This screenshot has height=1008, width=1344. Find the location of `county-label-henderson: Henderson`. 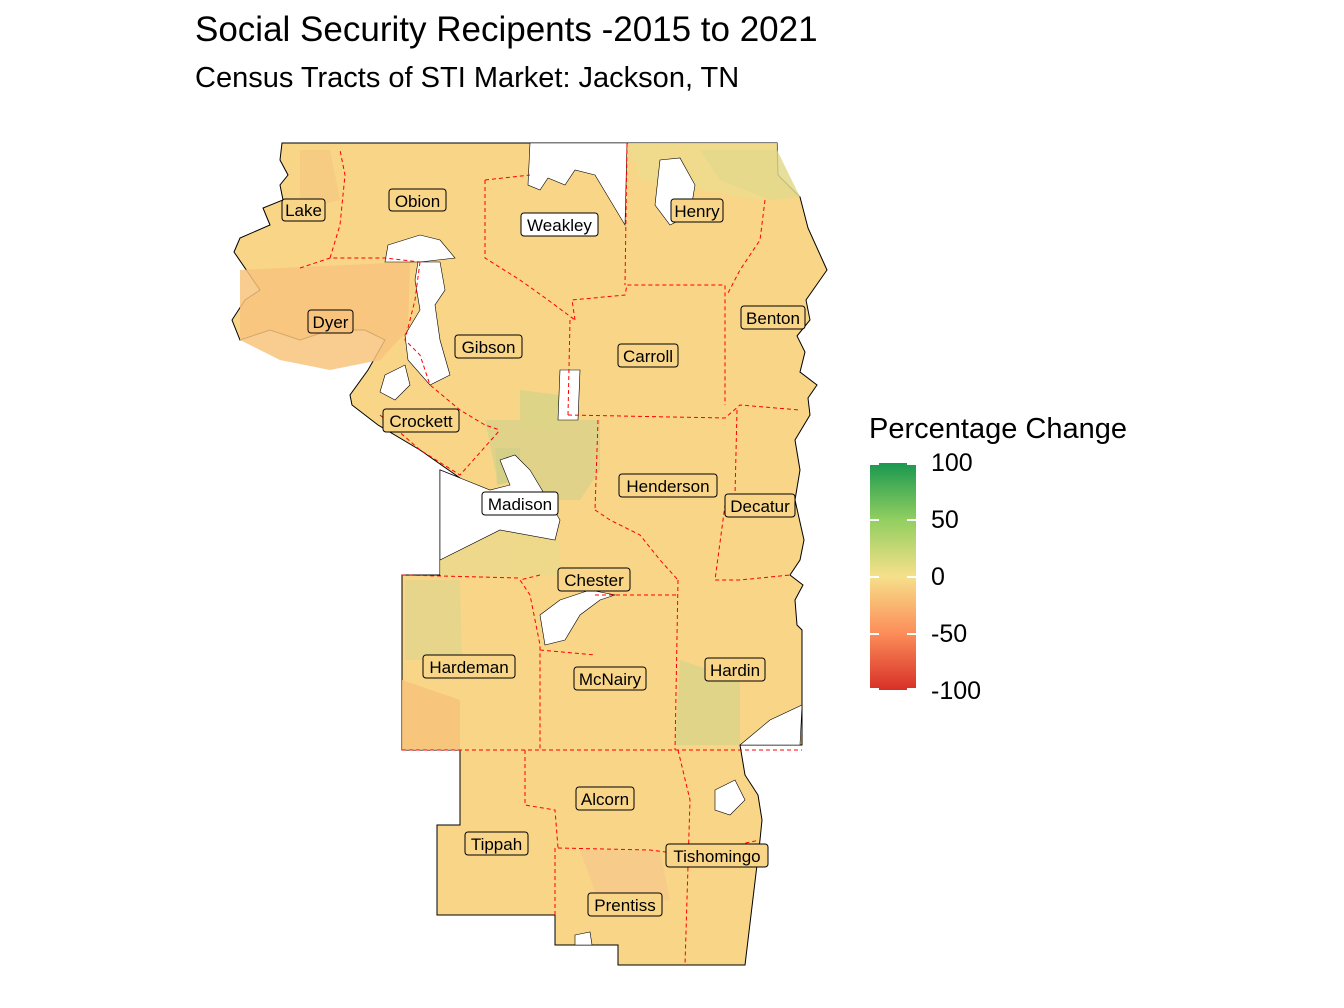

county-label-henderson: Henderson is located at coordinates (668, 485).